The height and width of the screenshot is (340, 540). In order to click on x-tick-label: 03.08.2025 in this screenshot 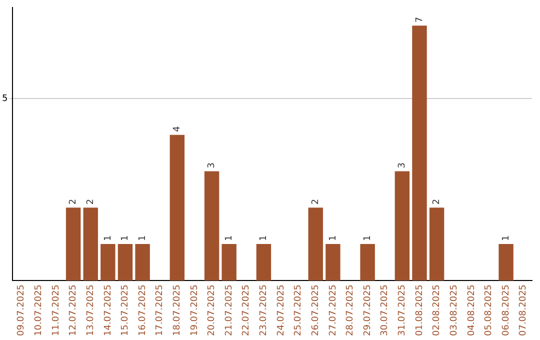, I will do `click(454, 310)`.